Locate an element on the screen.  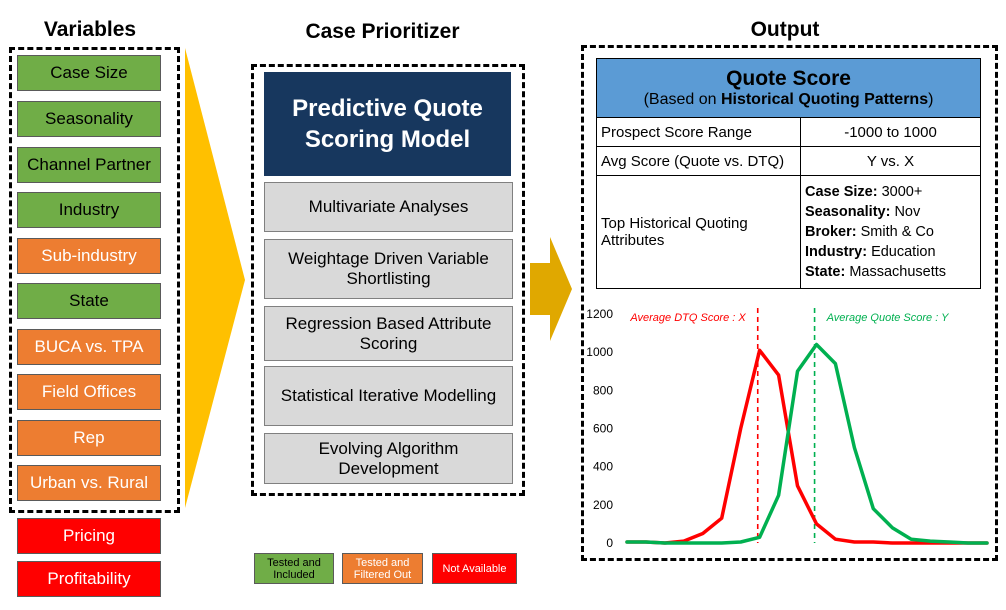
y-tick-label: 1200 is located at coordinates (599, 314).